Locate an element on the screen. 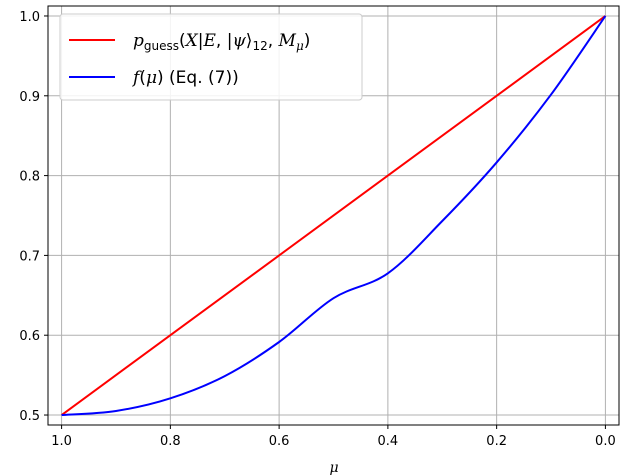 The width and height of the screenshot is (627, 476). x-tick-label: 0.2 is located at coordinates (496, 441).